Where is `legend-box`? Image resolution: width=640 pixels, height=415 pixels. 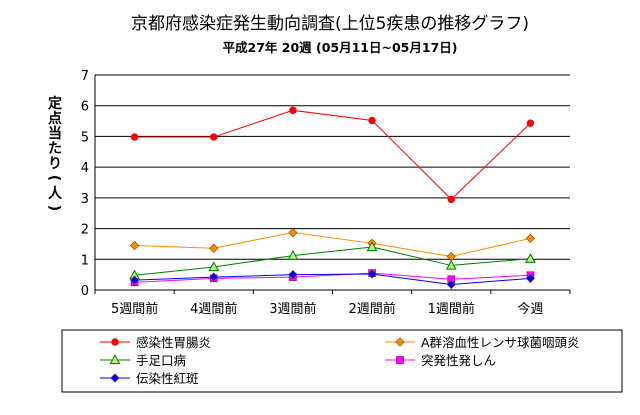 legend-box is located at coordinates (342, 361).